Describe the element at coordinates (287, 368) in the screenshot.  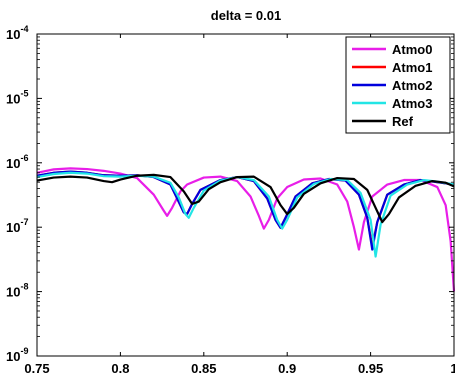
I see `x-tick-label: 0.9` at that location.